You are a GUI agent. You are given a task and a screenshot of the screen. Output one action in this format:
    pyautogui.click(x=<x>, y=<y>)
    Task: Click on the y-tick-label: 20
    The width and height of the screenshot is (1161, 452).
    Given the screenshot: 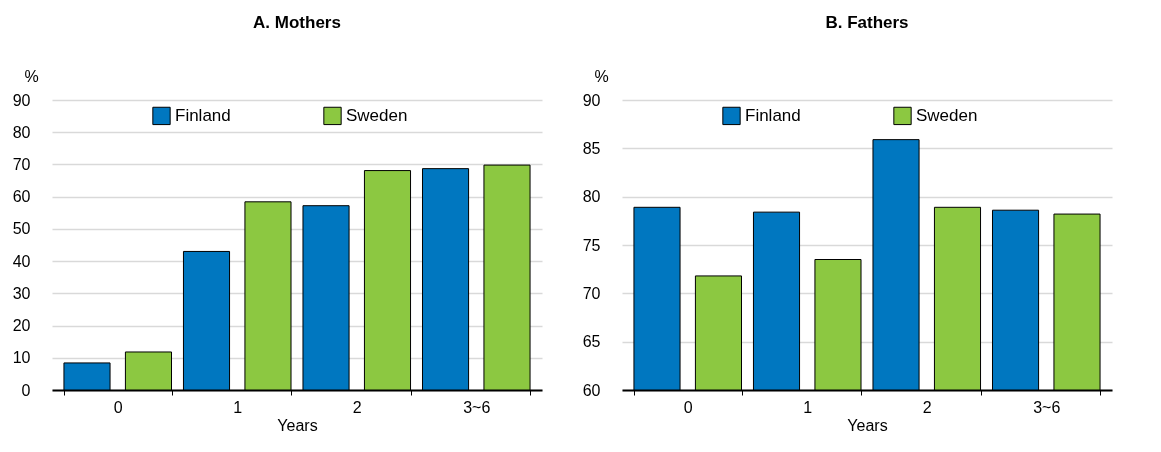 What is the action you would take?
    pyautogui.click(x=21, y=326)
    